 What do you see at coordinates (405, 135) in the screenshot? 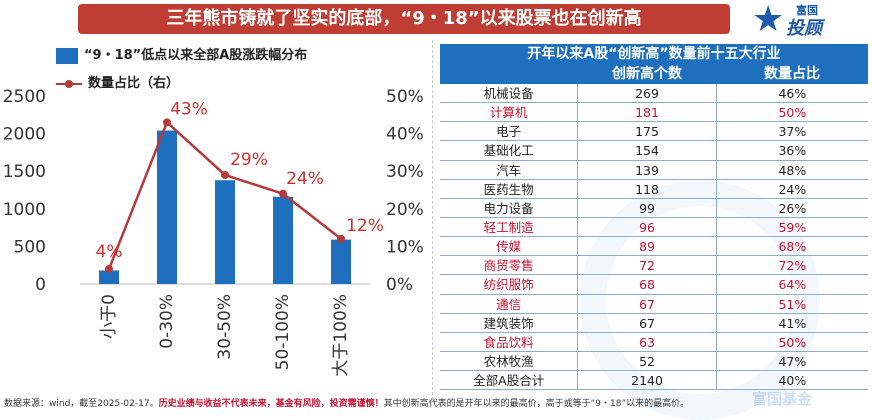
I see `y-right-tick: 40%` at bounding box center [405, 135].